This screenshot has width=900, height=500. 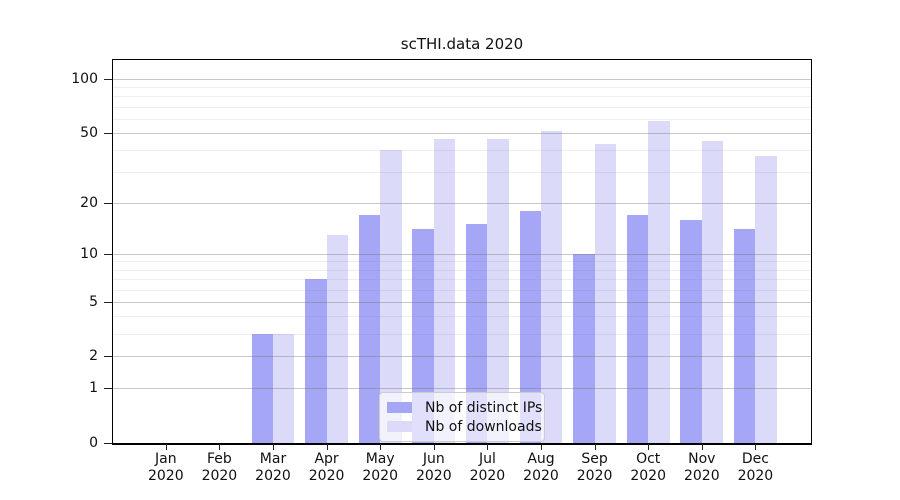 I want to click on bar-sep-downloads, so click(x=605, y=293).